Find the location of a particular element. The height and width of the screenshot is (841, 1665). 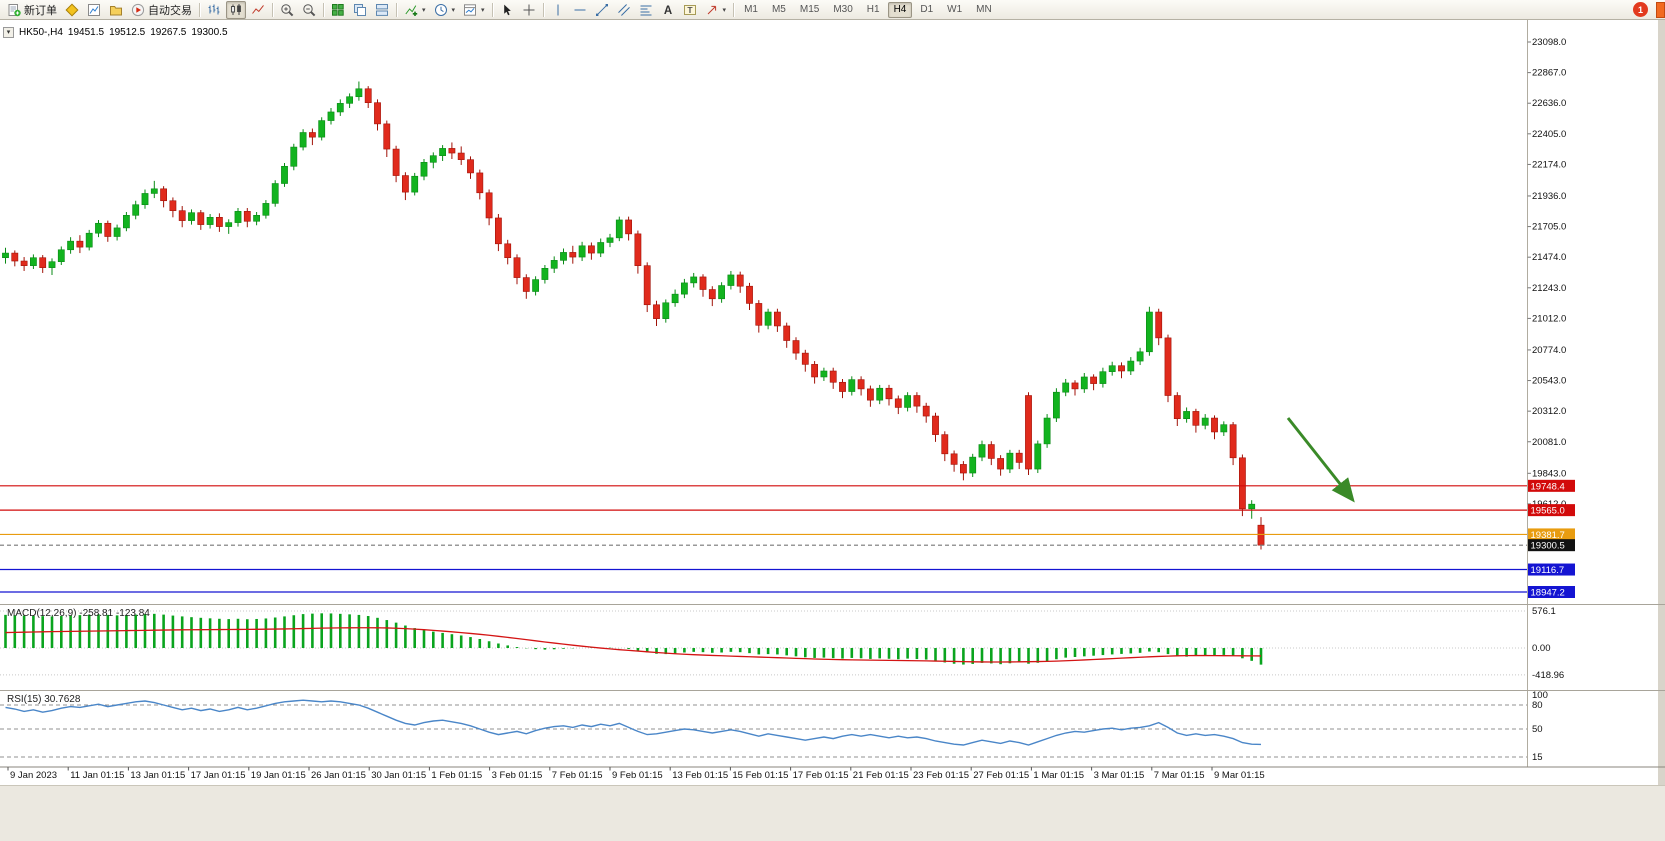

tf-h4-button: H4 is located at coordinates (900, 9).